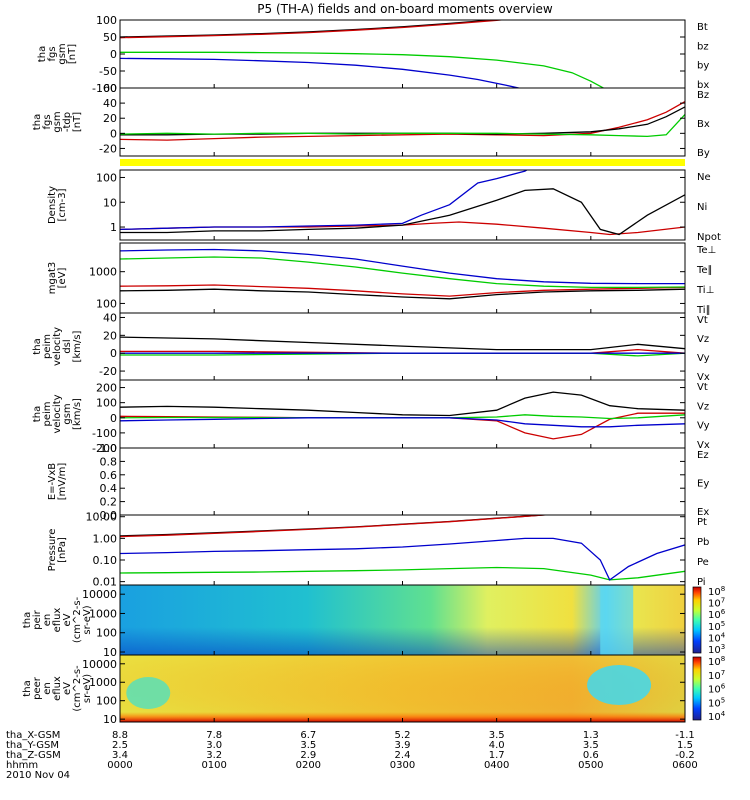  Describe the element at coordinates (703, 455) in the screenshot. I see `legend-label: Ez` at that location.